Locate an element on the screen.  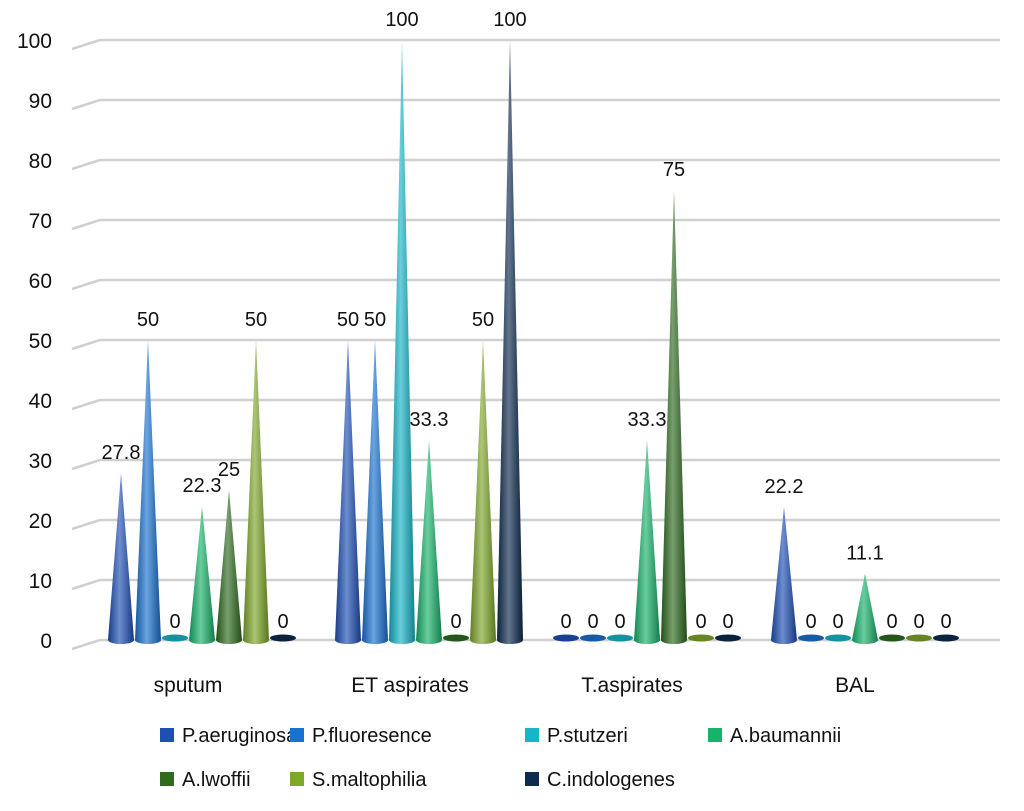
y-tick-label: 50 is located at coordinates (40, 341).